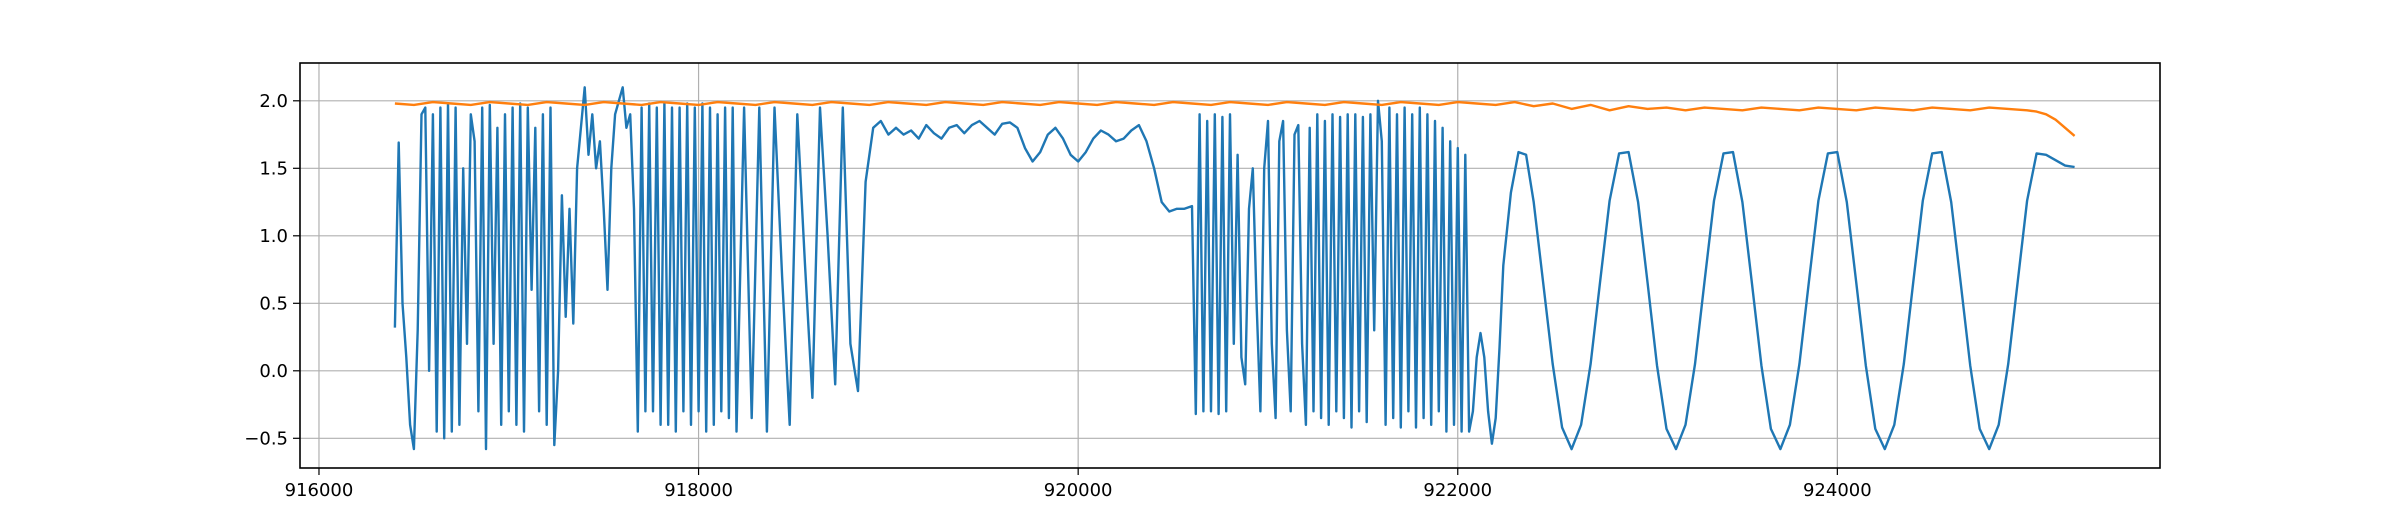 The image size is (2400, 525). I want to click on y-tick-label: 0.5, so click(273, 303).